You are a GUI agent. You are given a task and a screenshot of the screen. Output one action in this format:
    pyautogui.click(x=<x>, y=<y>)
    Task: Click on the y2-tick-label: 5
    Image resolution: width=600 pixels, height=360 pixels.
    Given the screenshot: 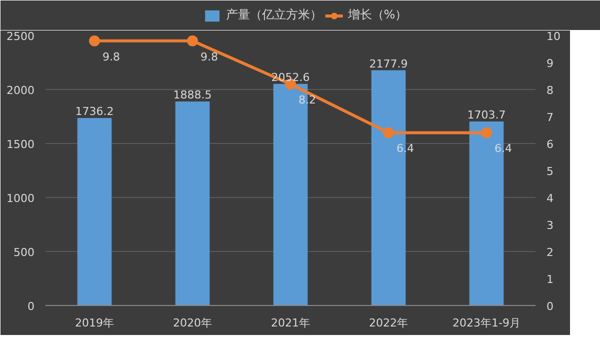 What is the action you would take?
    pyautogui.click(x=550, y=171)
    